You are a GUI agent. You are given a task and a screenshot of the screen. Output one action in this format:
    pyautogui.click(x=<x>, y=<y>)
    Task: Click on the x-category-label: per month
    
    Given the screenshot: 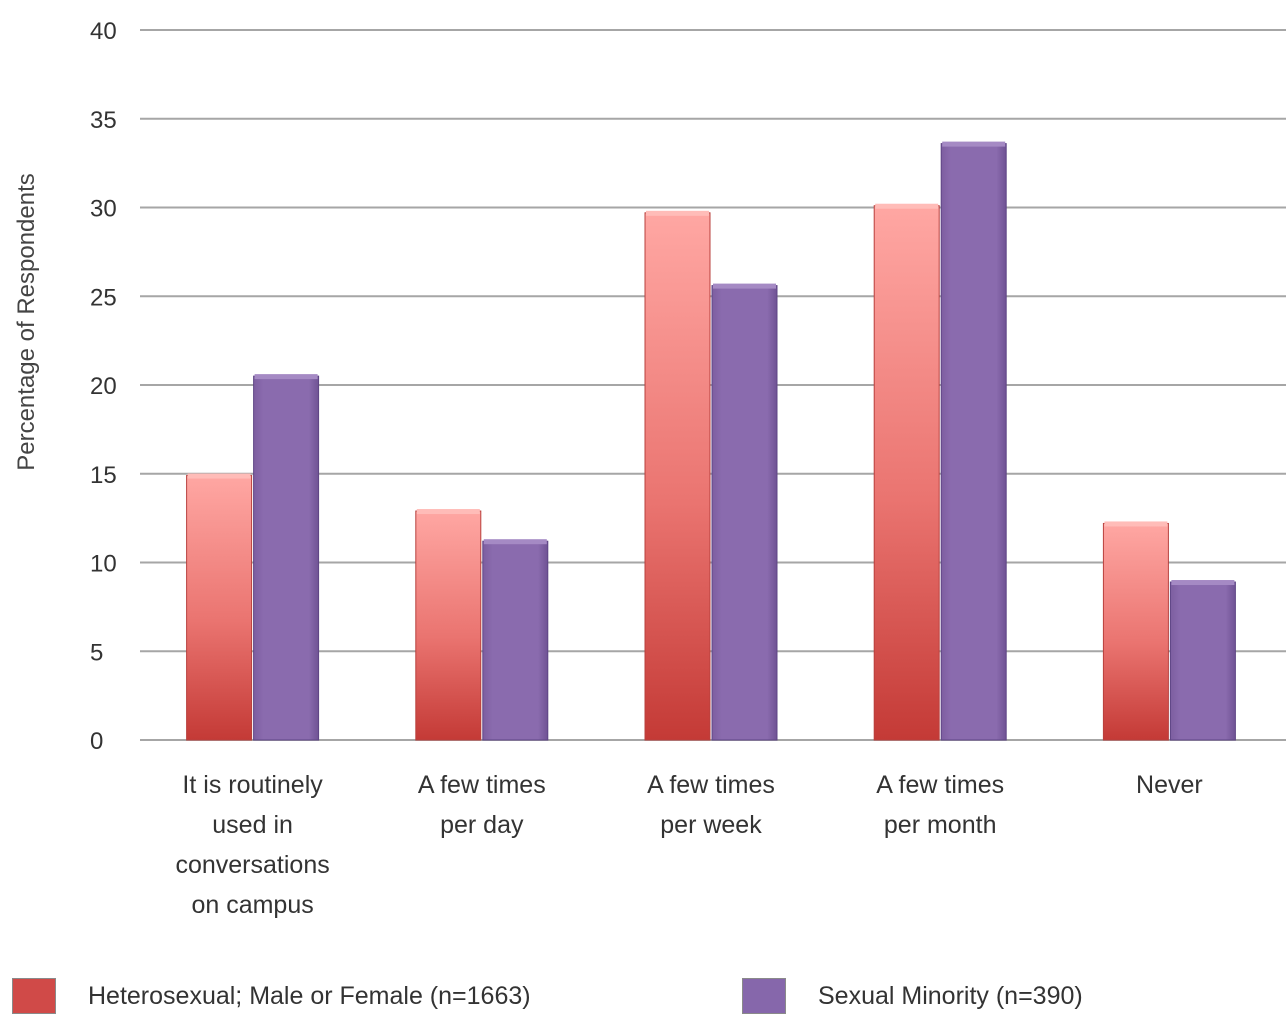 What is the action you would take?
    pyautogui.click(x=940, y=825)
    